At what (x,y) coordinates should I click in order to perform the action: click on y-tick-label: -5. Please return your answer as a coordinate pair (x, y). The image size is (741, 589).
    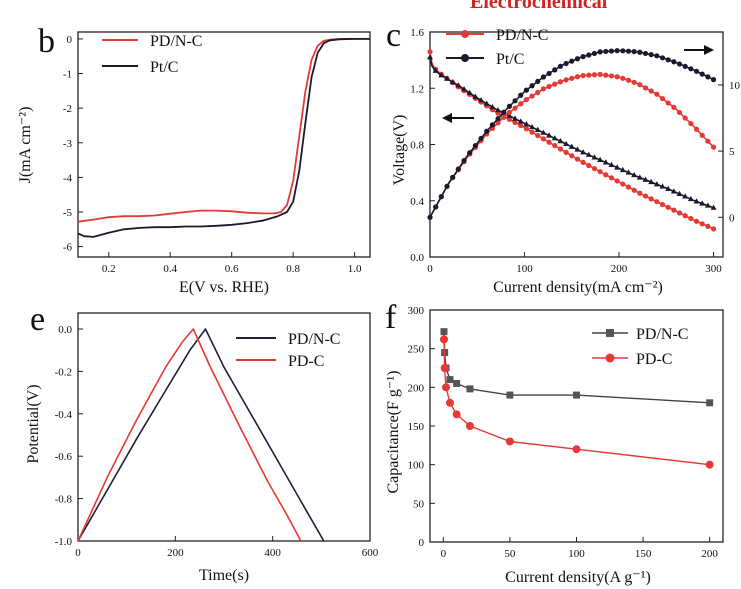
    Looking at the image, I should click on (68, 213).